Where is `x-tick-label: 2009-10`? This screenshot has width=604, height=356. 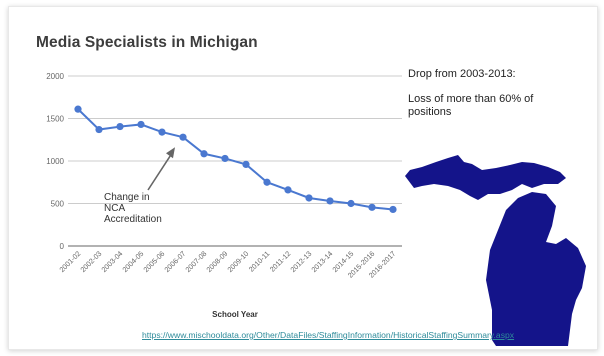
x-tick-label: 2009-10 is located at coordinates (237, 261).